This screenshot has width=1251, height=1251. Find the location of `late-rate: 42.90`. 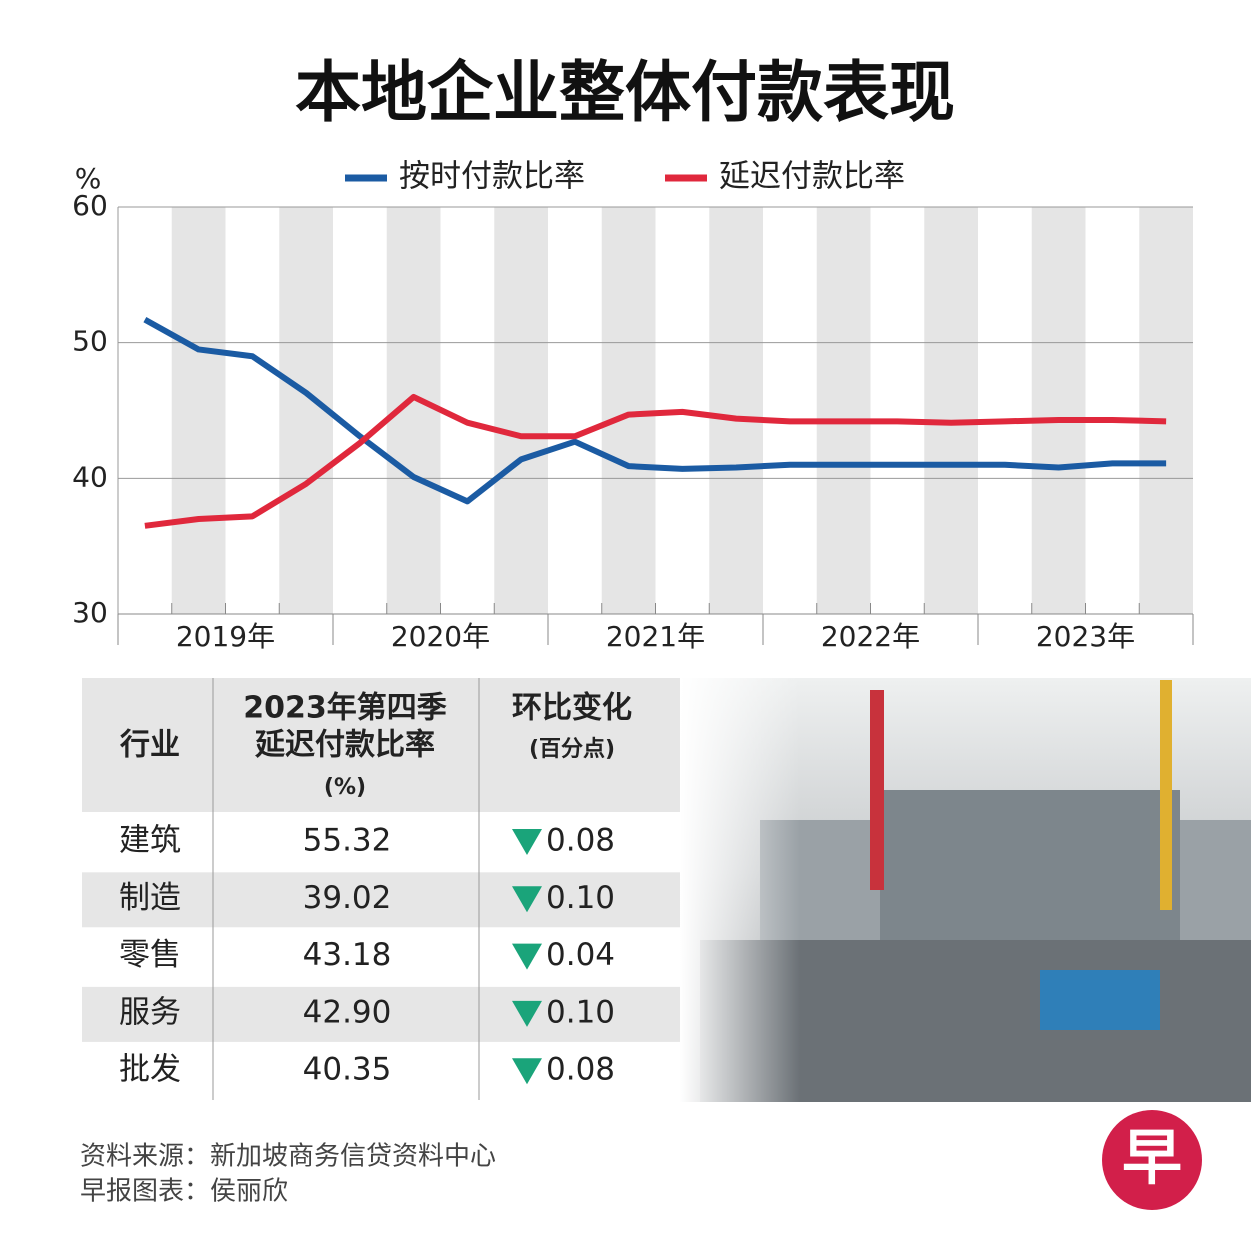

late-rate: 42.90 is located at coordinates (347, 1012).